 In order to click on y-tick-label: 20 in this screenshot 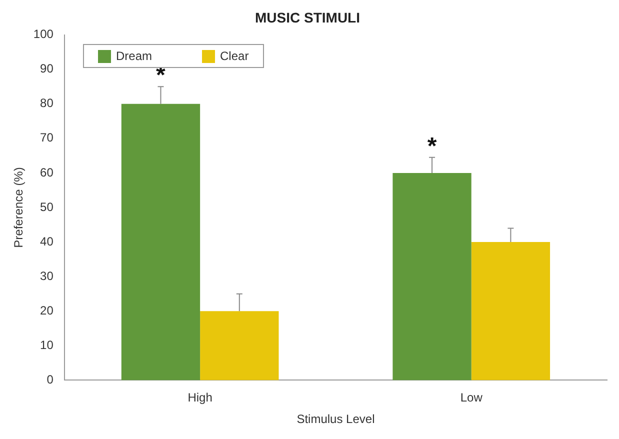, I will do `click(47, 310)`.